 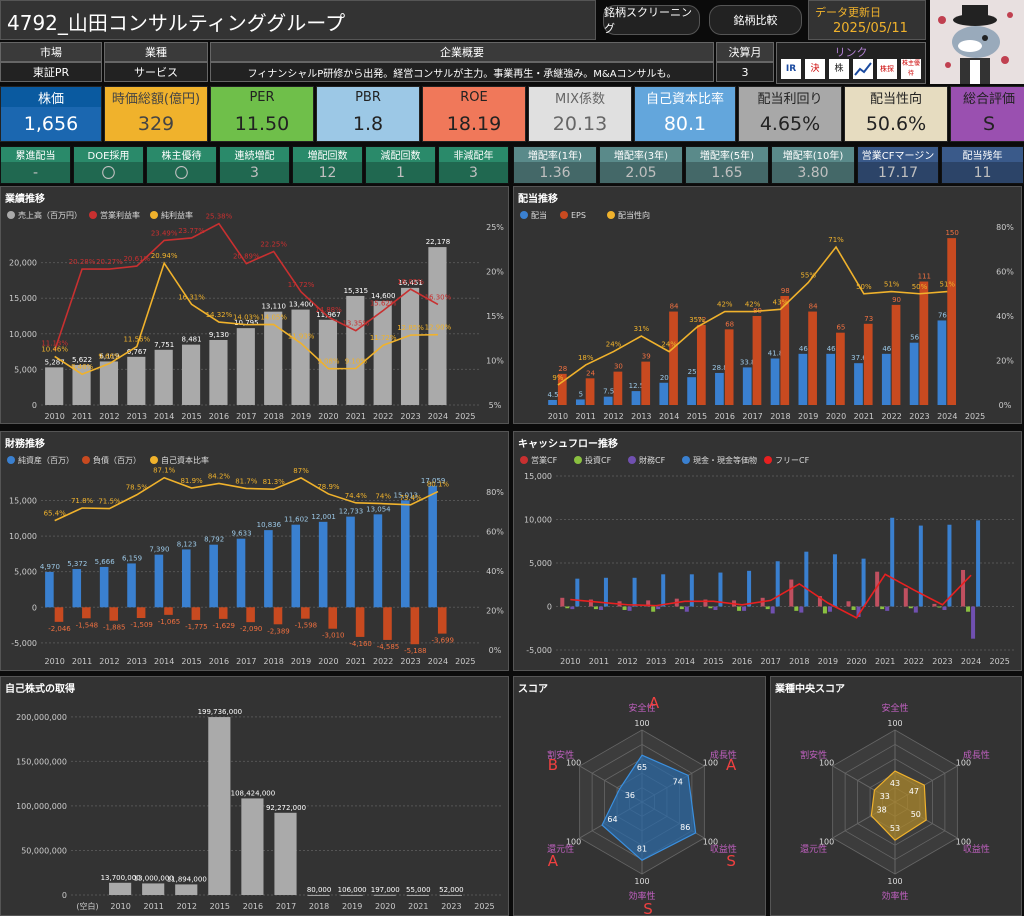 I want to click on yutai-link-icon: 株主優待, so click(x=911, y=69).